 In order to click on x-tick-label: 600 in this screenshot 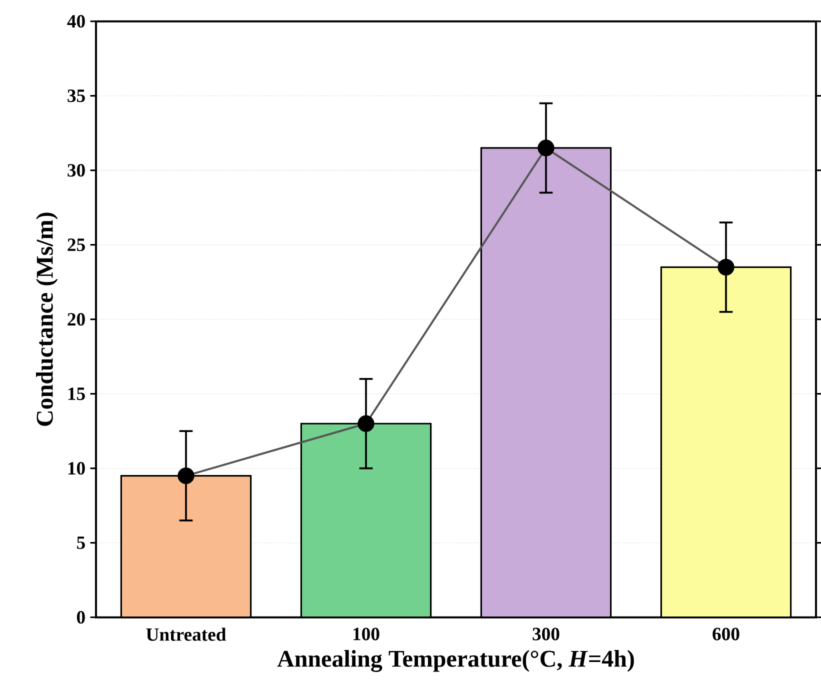, I will do `click(726, 634)`.